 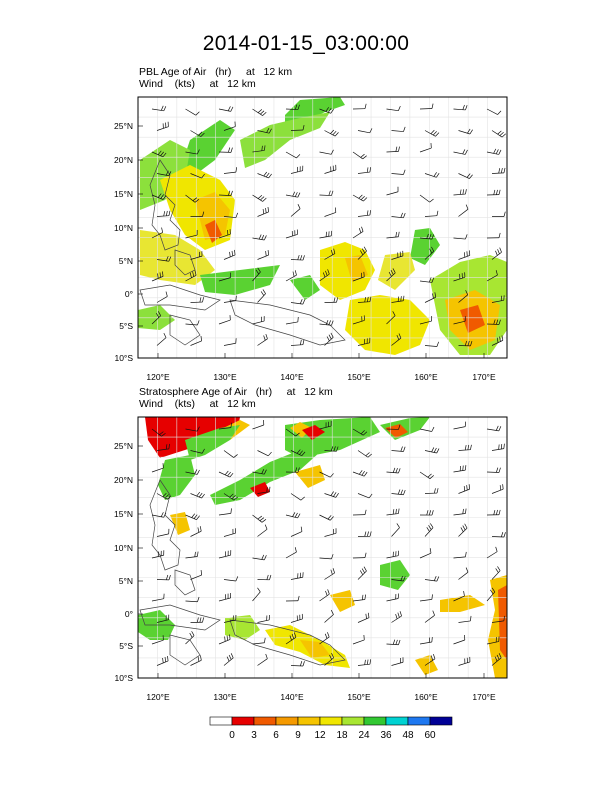 I want to click on pbl-lon-tick-label: 150°E, so click(x=359, y=377).